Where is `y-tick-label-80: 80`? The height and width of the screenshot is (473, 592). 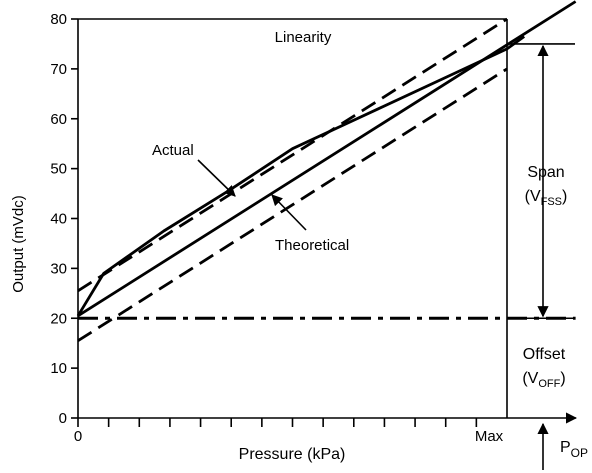 y-tick-label-80: 80 is located at coordinates (58, 19).